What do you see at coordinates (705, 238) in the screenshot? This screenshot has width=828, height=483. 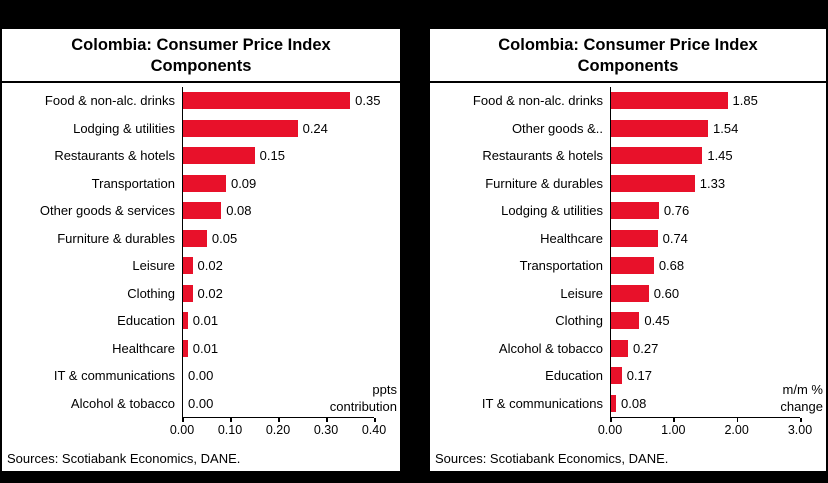 I see `bar-track: 0.74` at bounding box center [705, 238].